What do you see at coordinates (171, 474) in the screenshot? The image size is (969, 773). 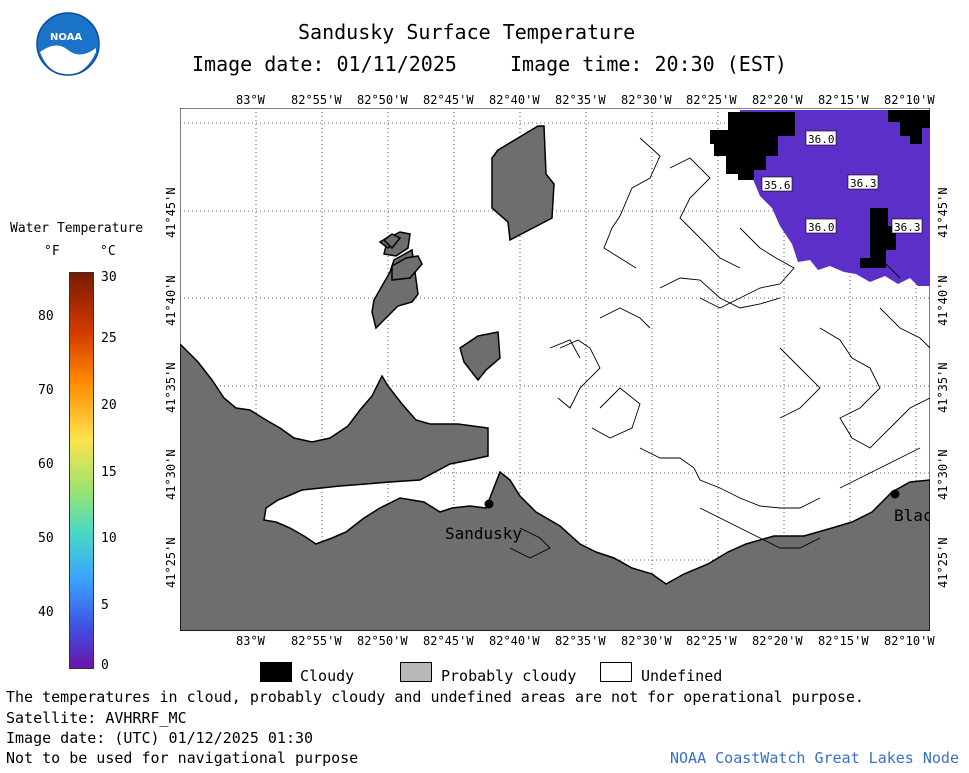 I see `lat-label-left-3: 41°30'N` at bounding box center [171, 474].